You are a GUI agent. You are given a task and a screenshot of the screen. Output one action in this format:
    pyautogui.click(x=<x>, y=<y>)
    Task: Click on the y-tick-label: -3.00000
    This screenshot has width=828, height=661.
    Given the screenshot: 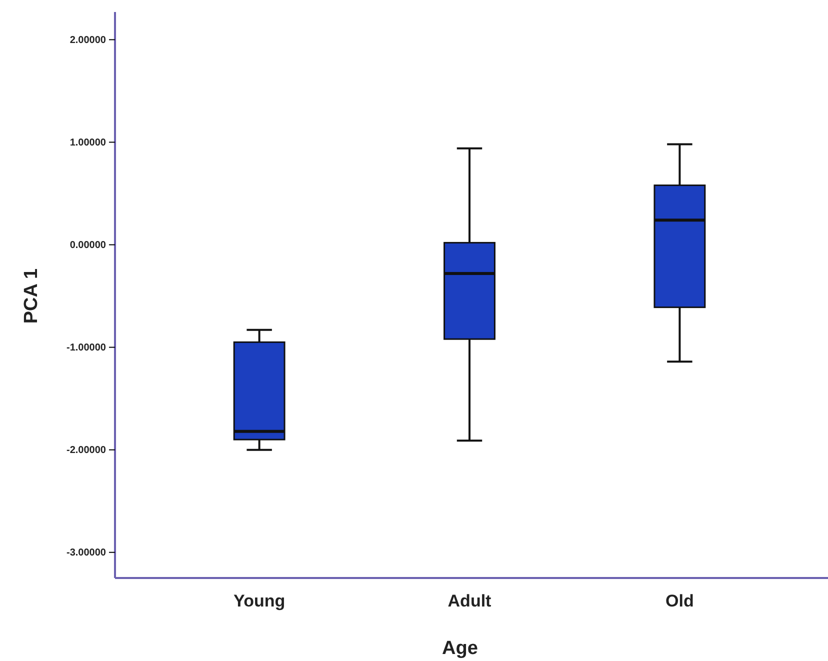 What is the action you would take?
    pyautogui.click(x=86, y=553)
    